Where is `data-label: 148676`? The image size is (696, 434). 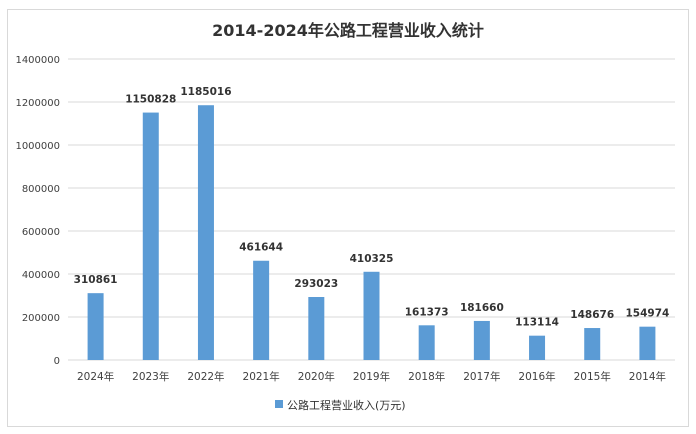
data-label: 148676 is located at coordinates (592, 315).